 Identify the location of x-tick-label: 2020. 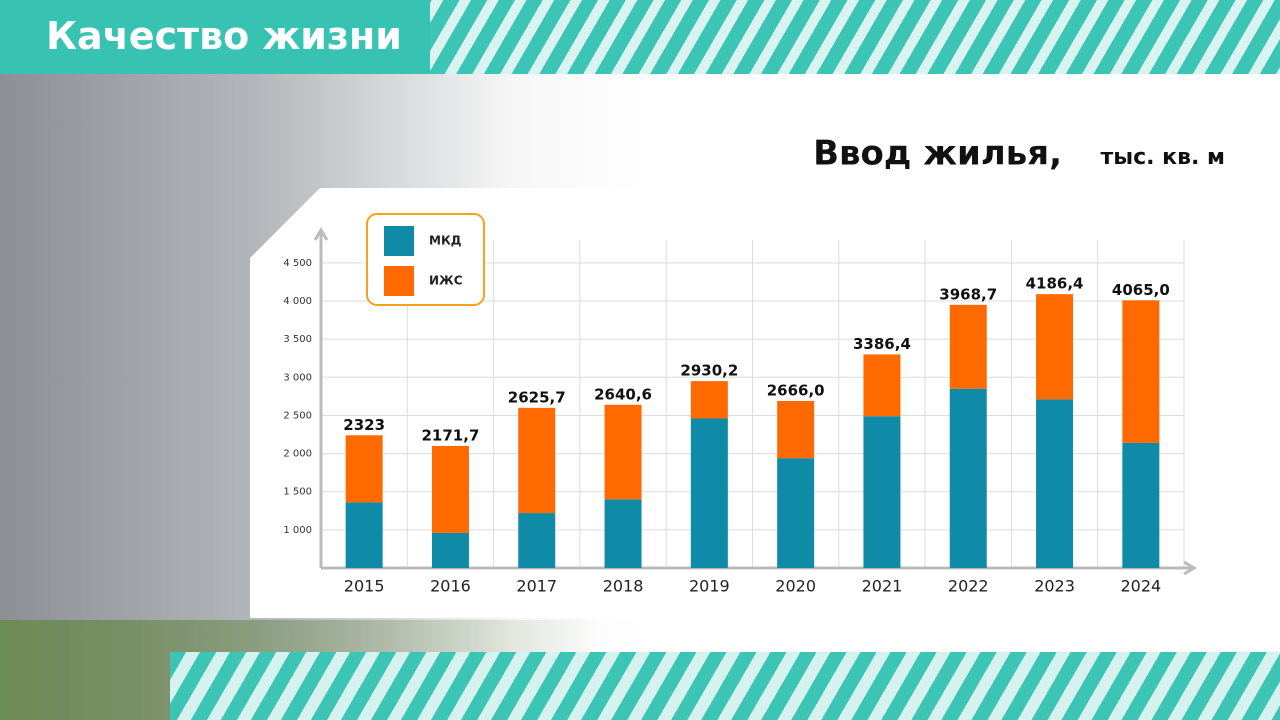
(795, 586).